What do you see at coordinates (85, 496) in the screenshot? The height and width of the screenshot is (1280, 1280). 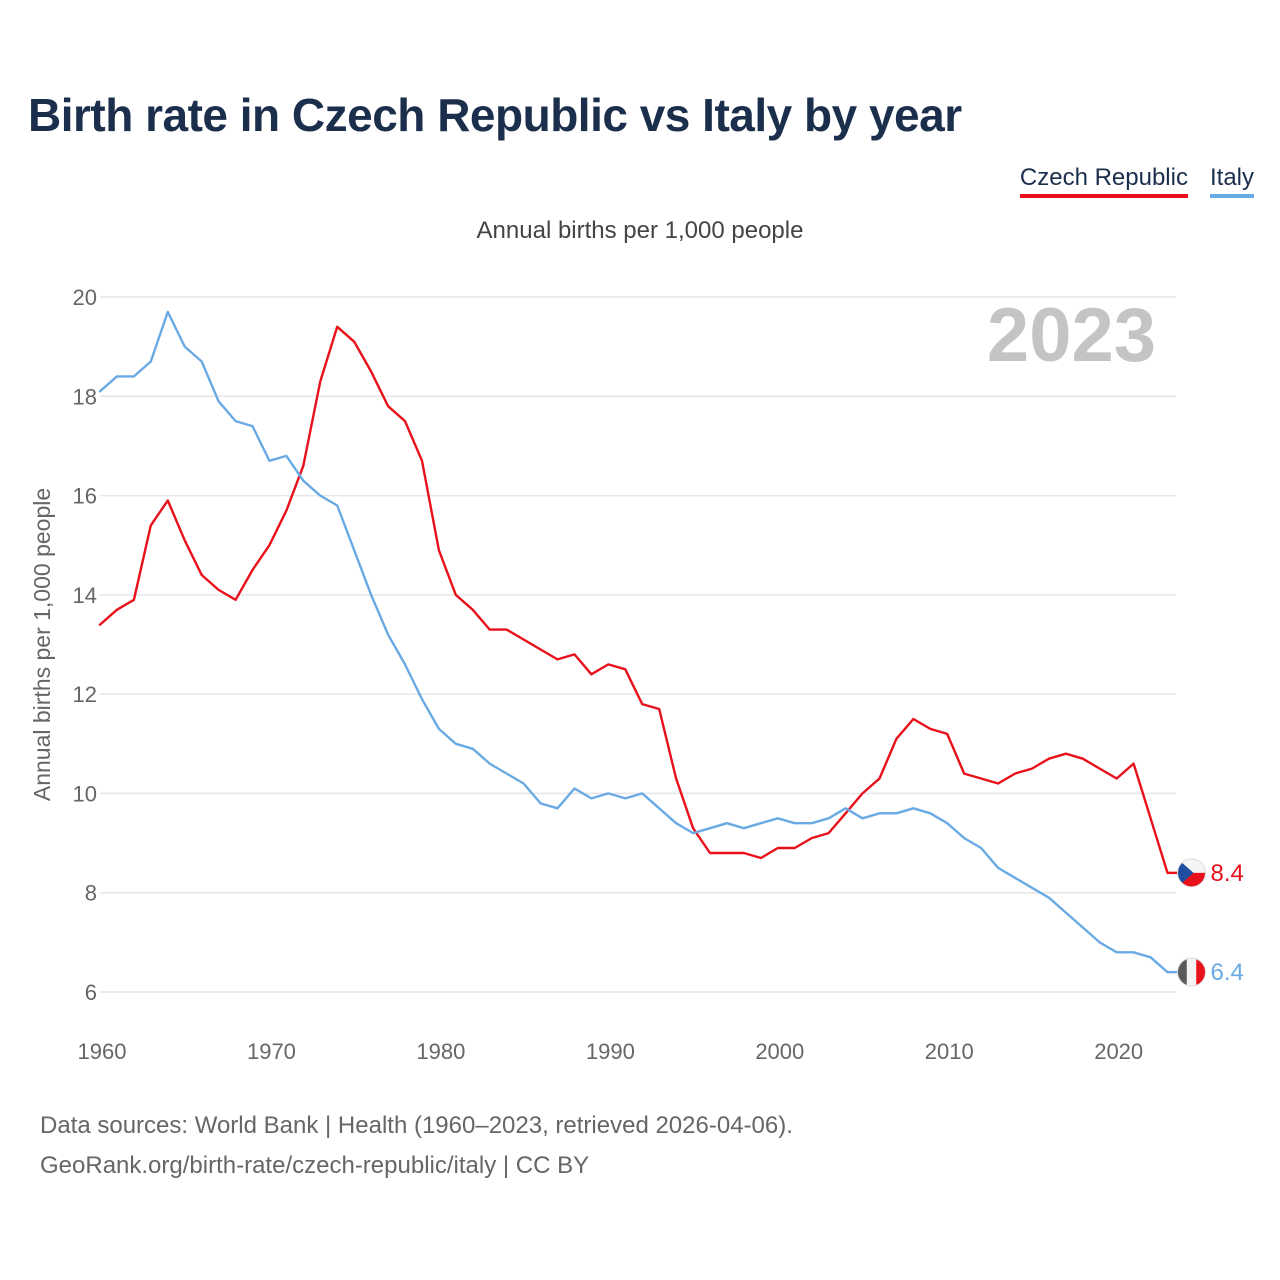 I see `y-tick-label: 16` at bounding box center [85, 496].